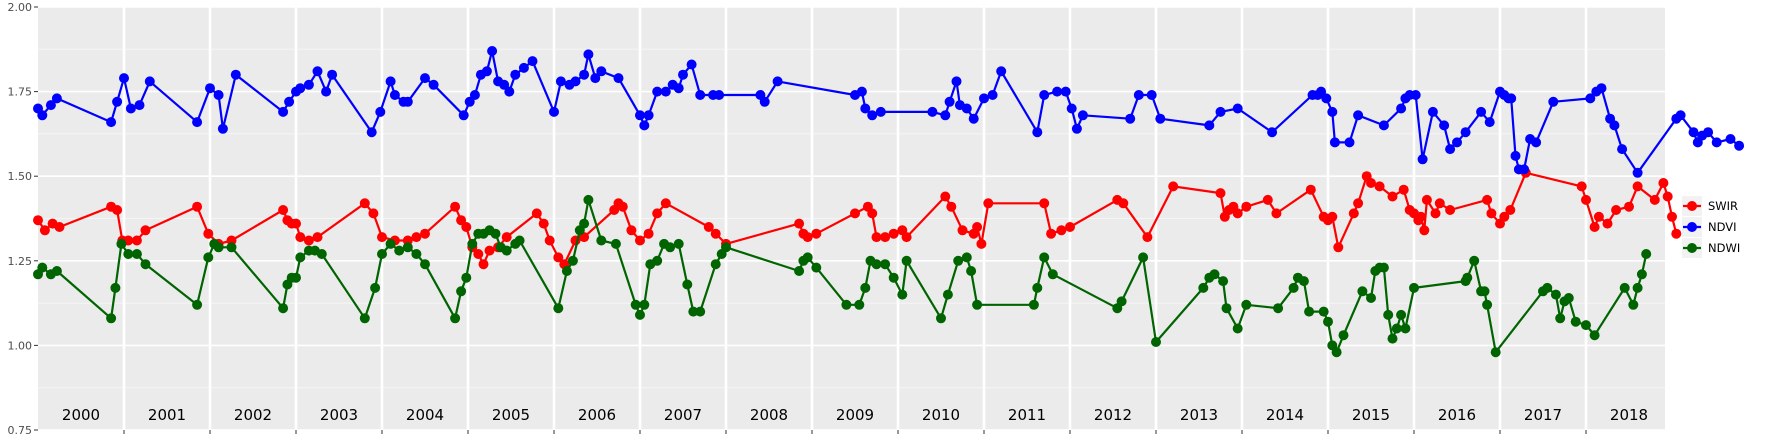 The width and height of the screenshot is (1773, 446). What do you see at coordinates (20, 261) in the screenshot?
I see `y-tick-label: 1.25` at bounding box center [20, 261].